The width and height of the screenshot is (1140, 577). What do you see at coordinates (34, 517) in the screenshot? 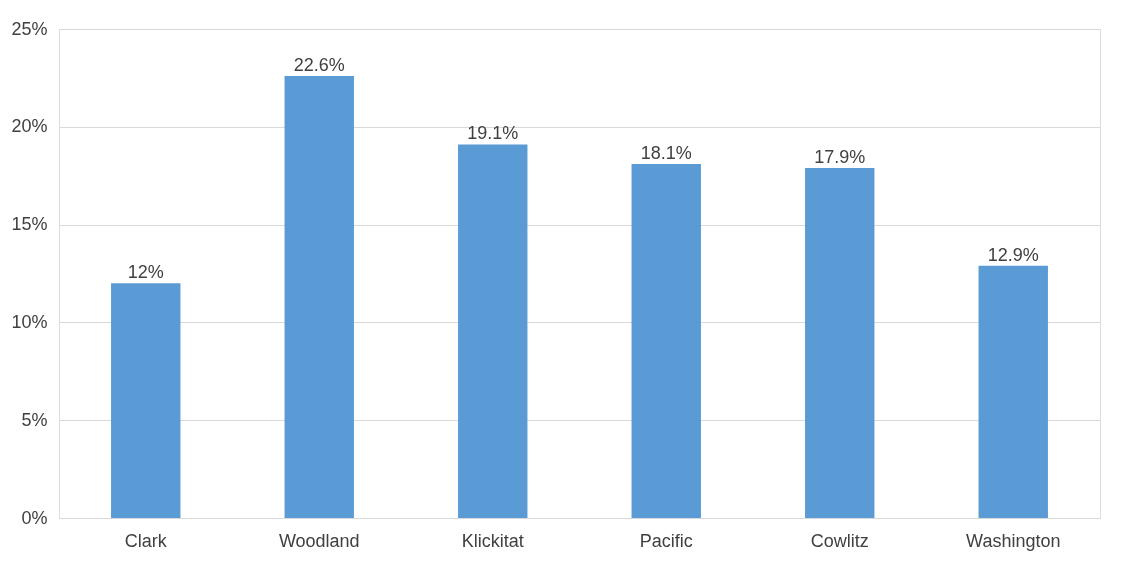
I see `y-tick-label: 0%` at bounding box center [34, 517].